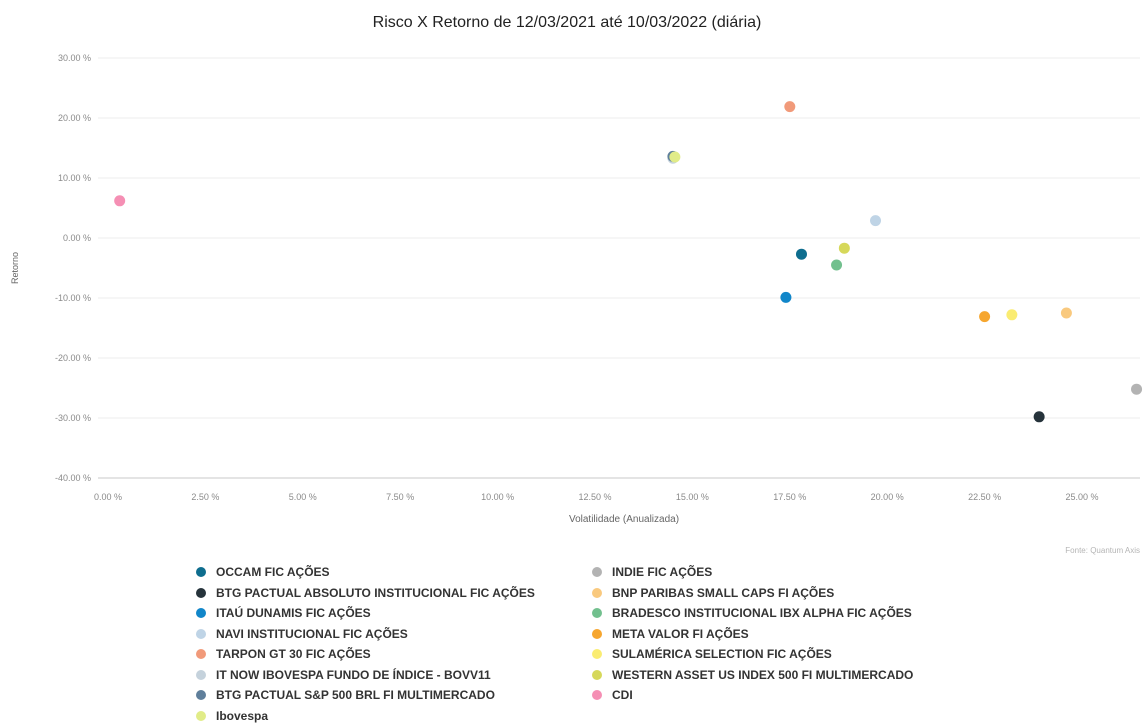 This screenshot has width=1144, height=726. What do you see at coordinates (73, 298) in the screenshot?
I see `y-tick-label: -10.00 %` at bounding box center [73, 298].